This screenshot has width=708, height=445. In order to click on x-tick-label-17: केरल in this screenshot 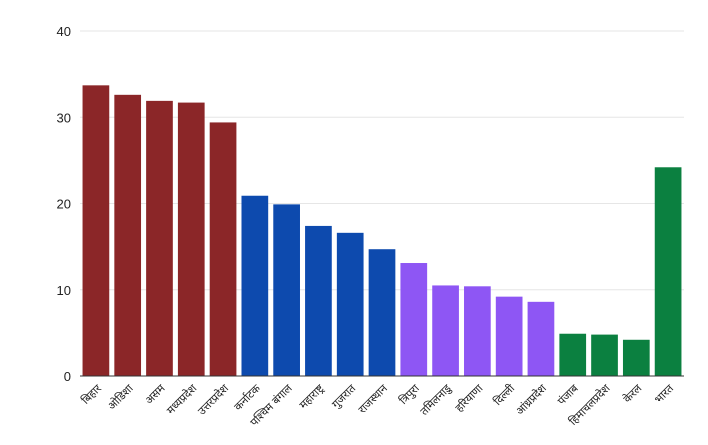, I will do `click(633, 394)`.